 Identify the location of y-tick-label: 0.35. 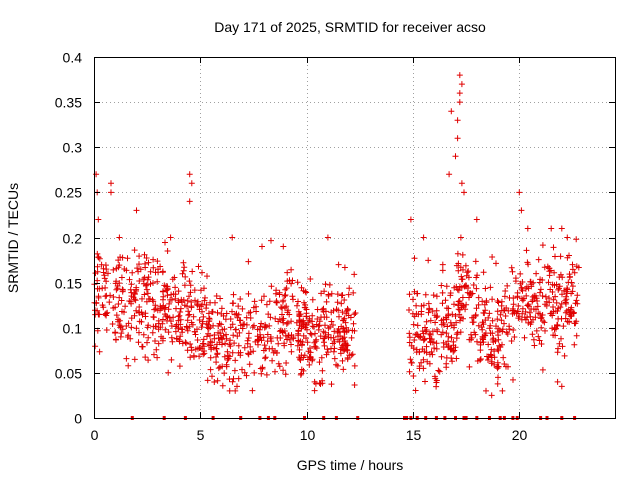
(68, 103).